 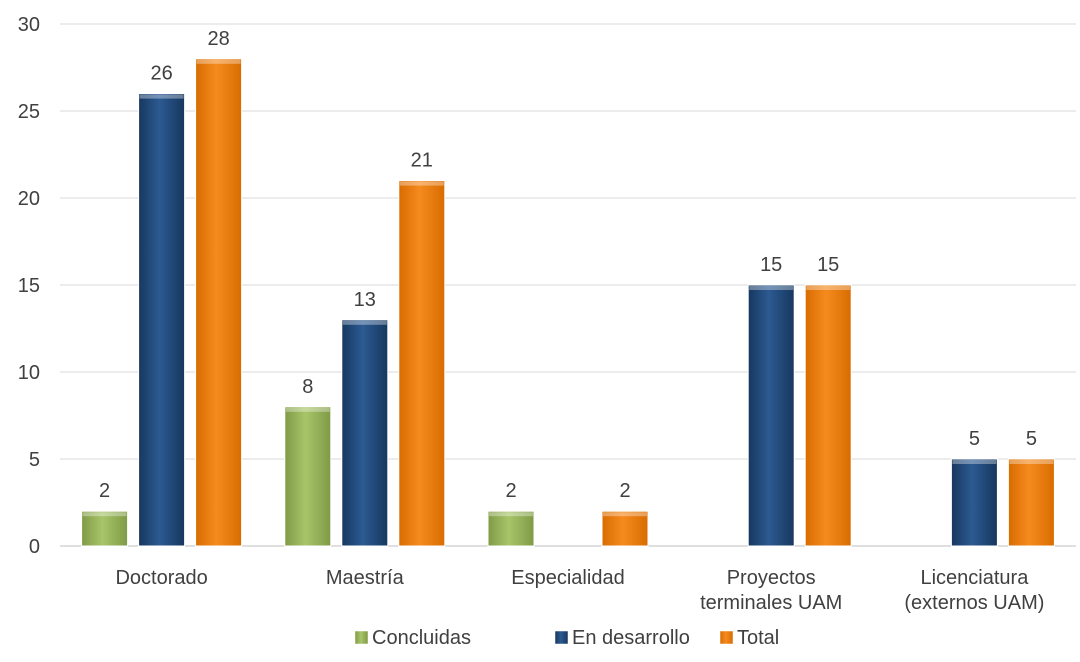 I want to click on x-tick-label: Proyectos, so click(x=771, y=578).